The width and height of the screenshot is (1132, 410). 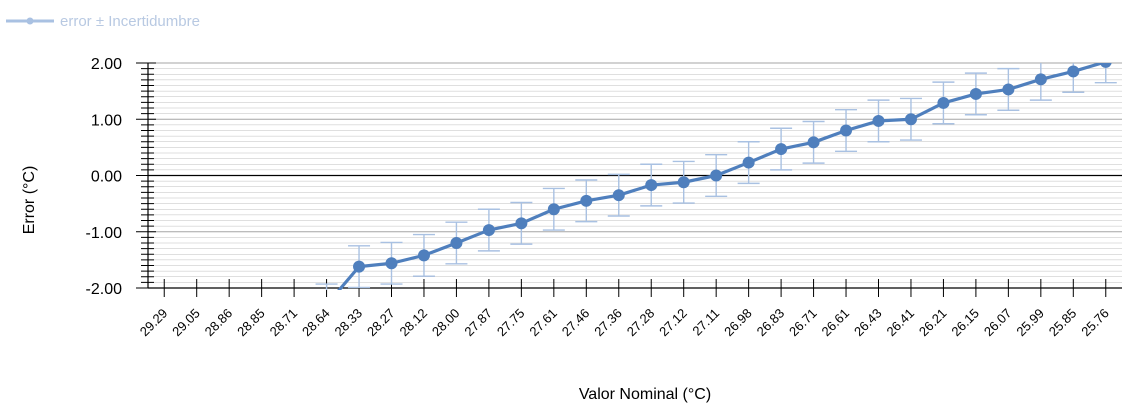 What do you see at coordinates (803, 323) in the screenshot?
I see `x-tick-label: 26.71` at bounding box center [803, 323].